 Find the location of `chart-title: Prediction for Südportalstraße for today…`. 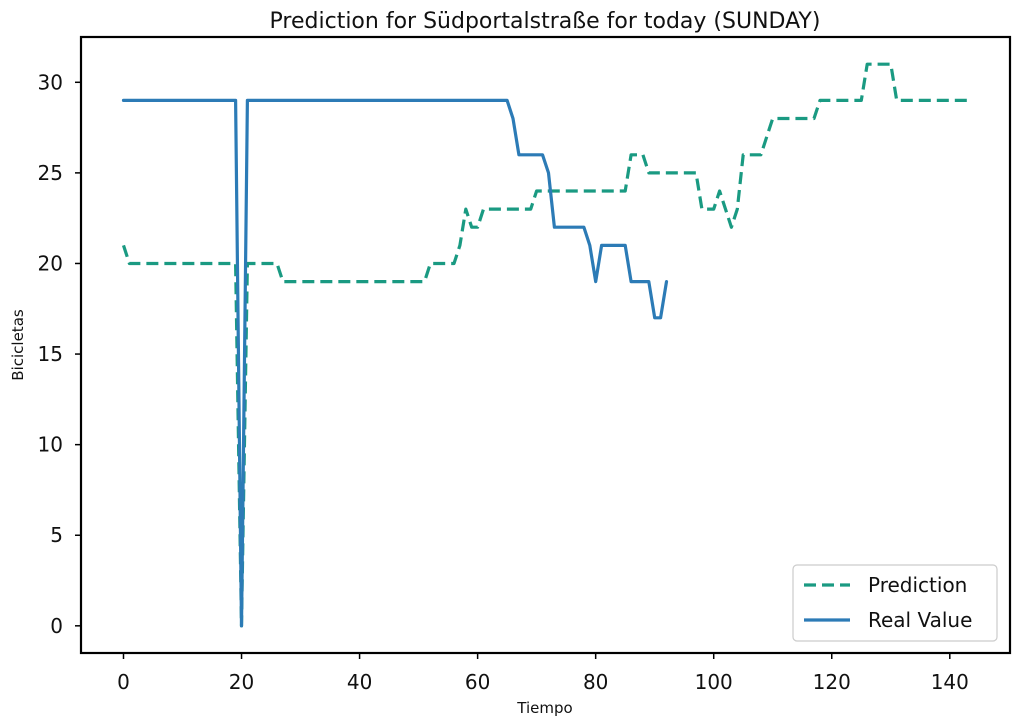

chart-title: Prediction for Südportalstraße for today… is located at coordinates (545, 21).